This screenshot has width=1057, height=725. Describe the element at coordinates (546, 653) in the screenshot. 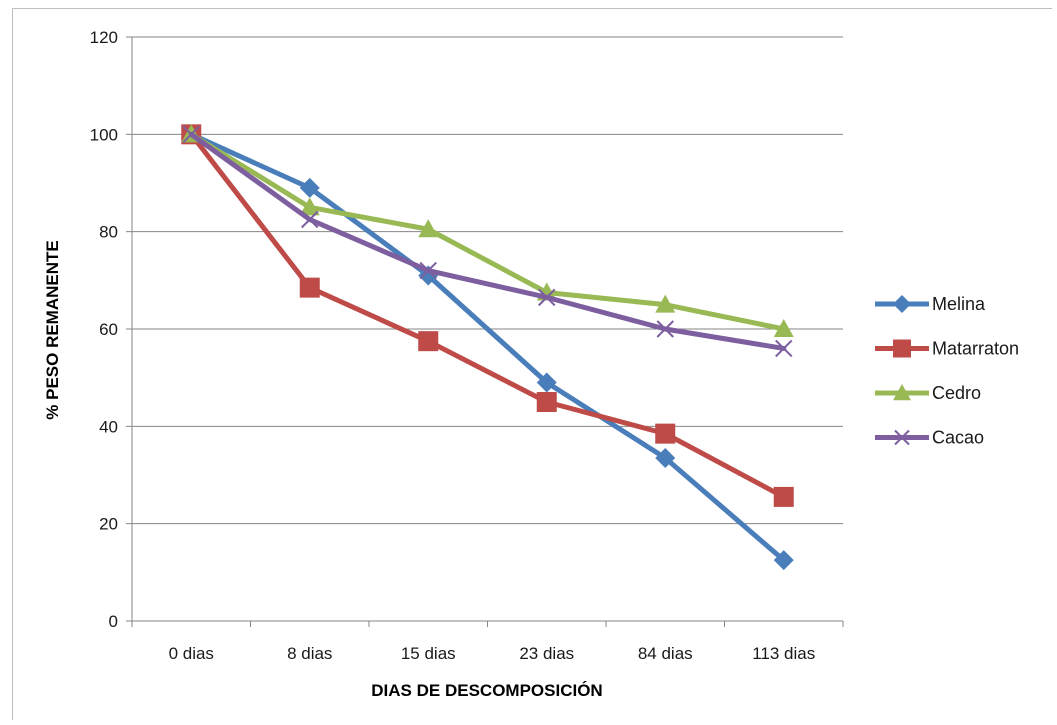

I see `x-tick-label: 23 dias` at that location.